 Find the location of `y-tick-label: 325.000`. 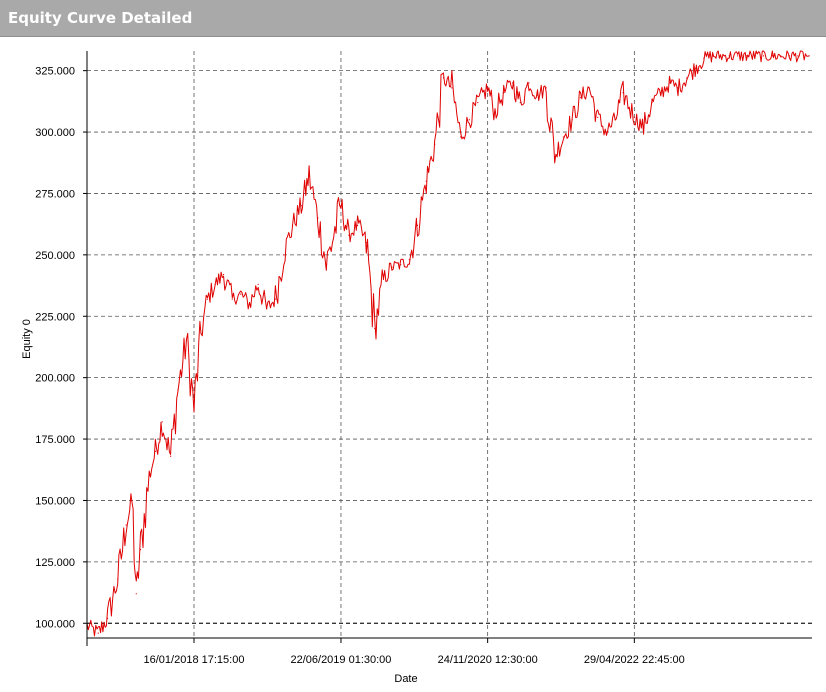

y-tick-label: 325.000 is located at coordinates (55, 72).